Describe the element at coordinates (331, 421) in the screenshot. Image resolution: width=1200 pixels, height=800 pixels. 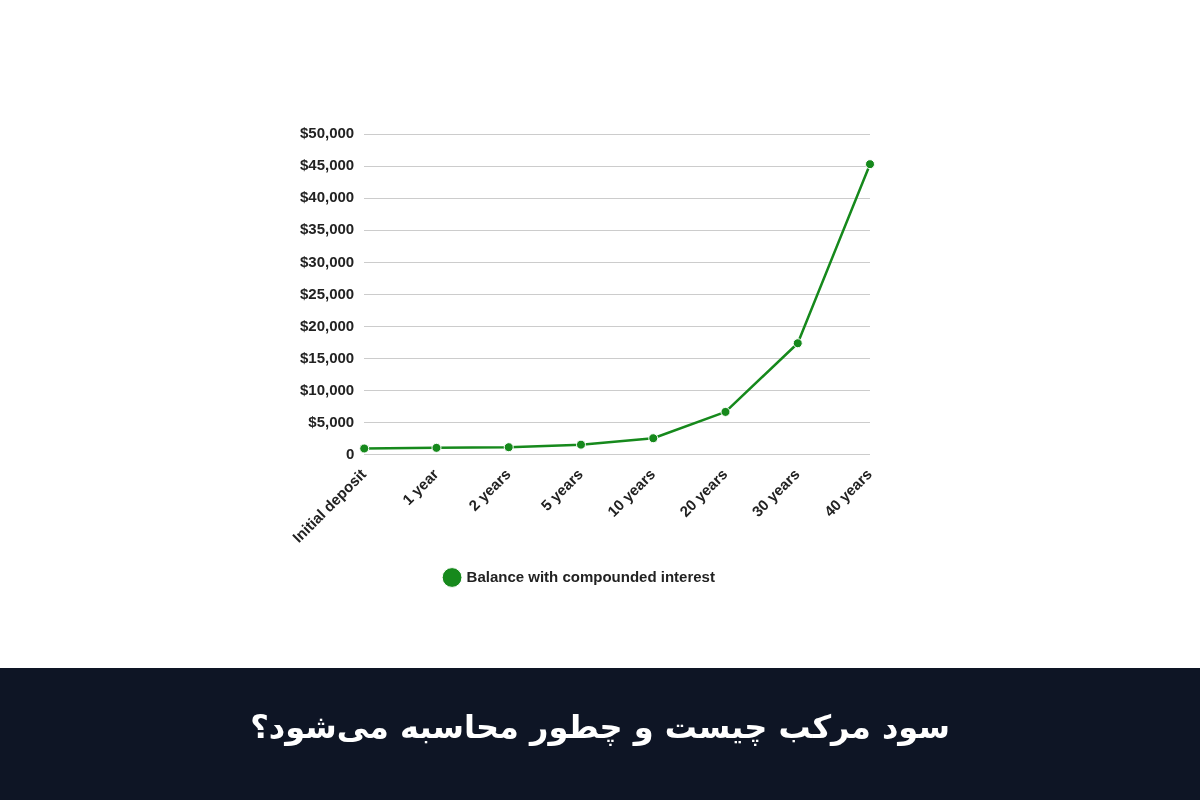
I see `y-tick-label: $5,000` at that location.